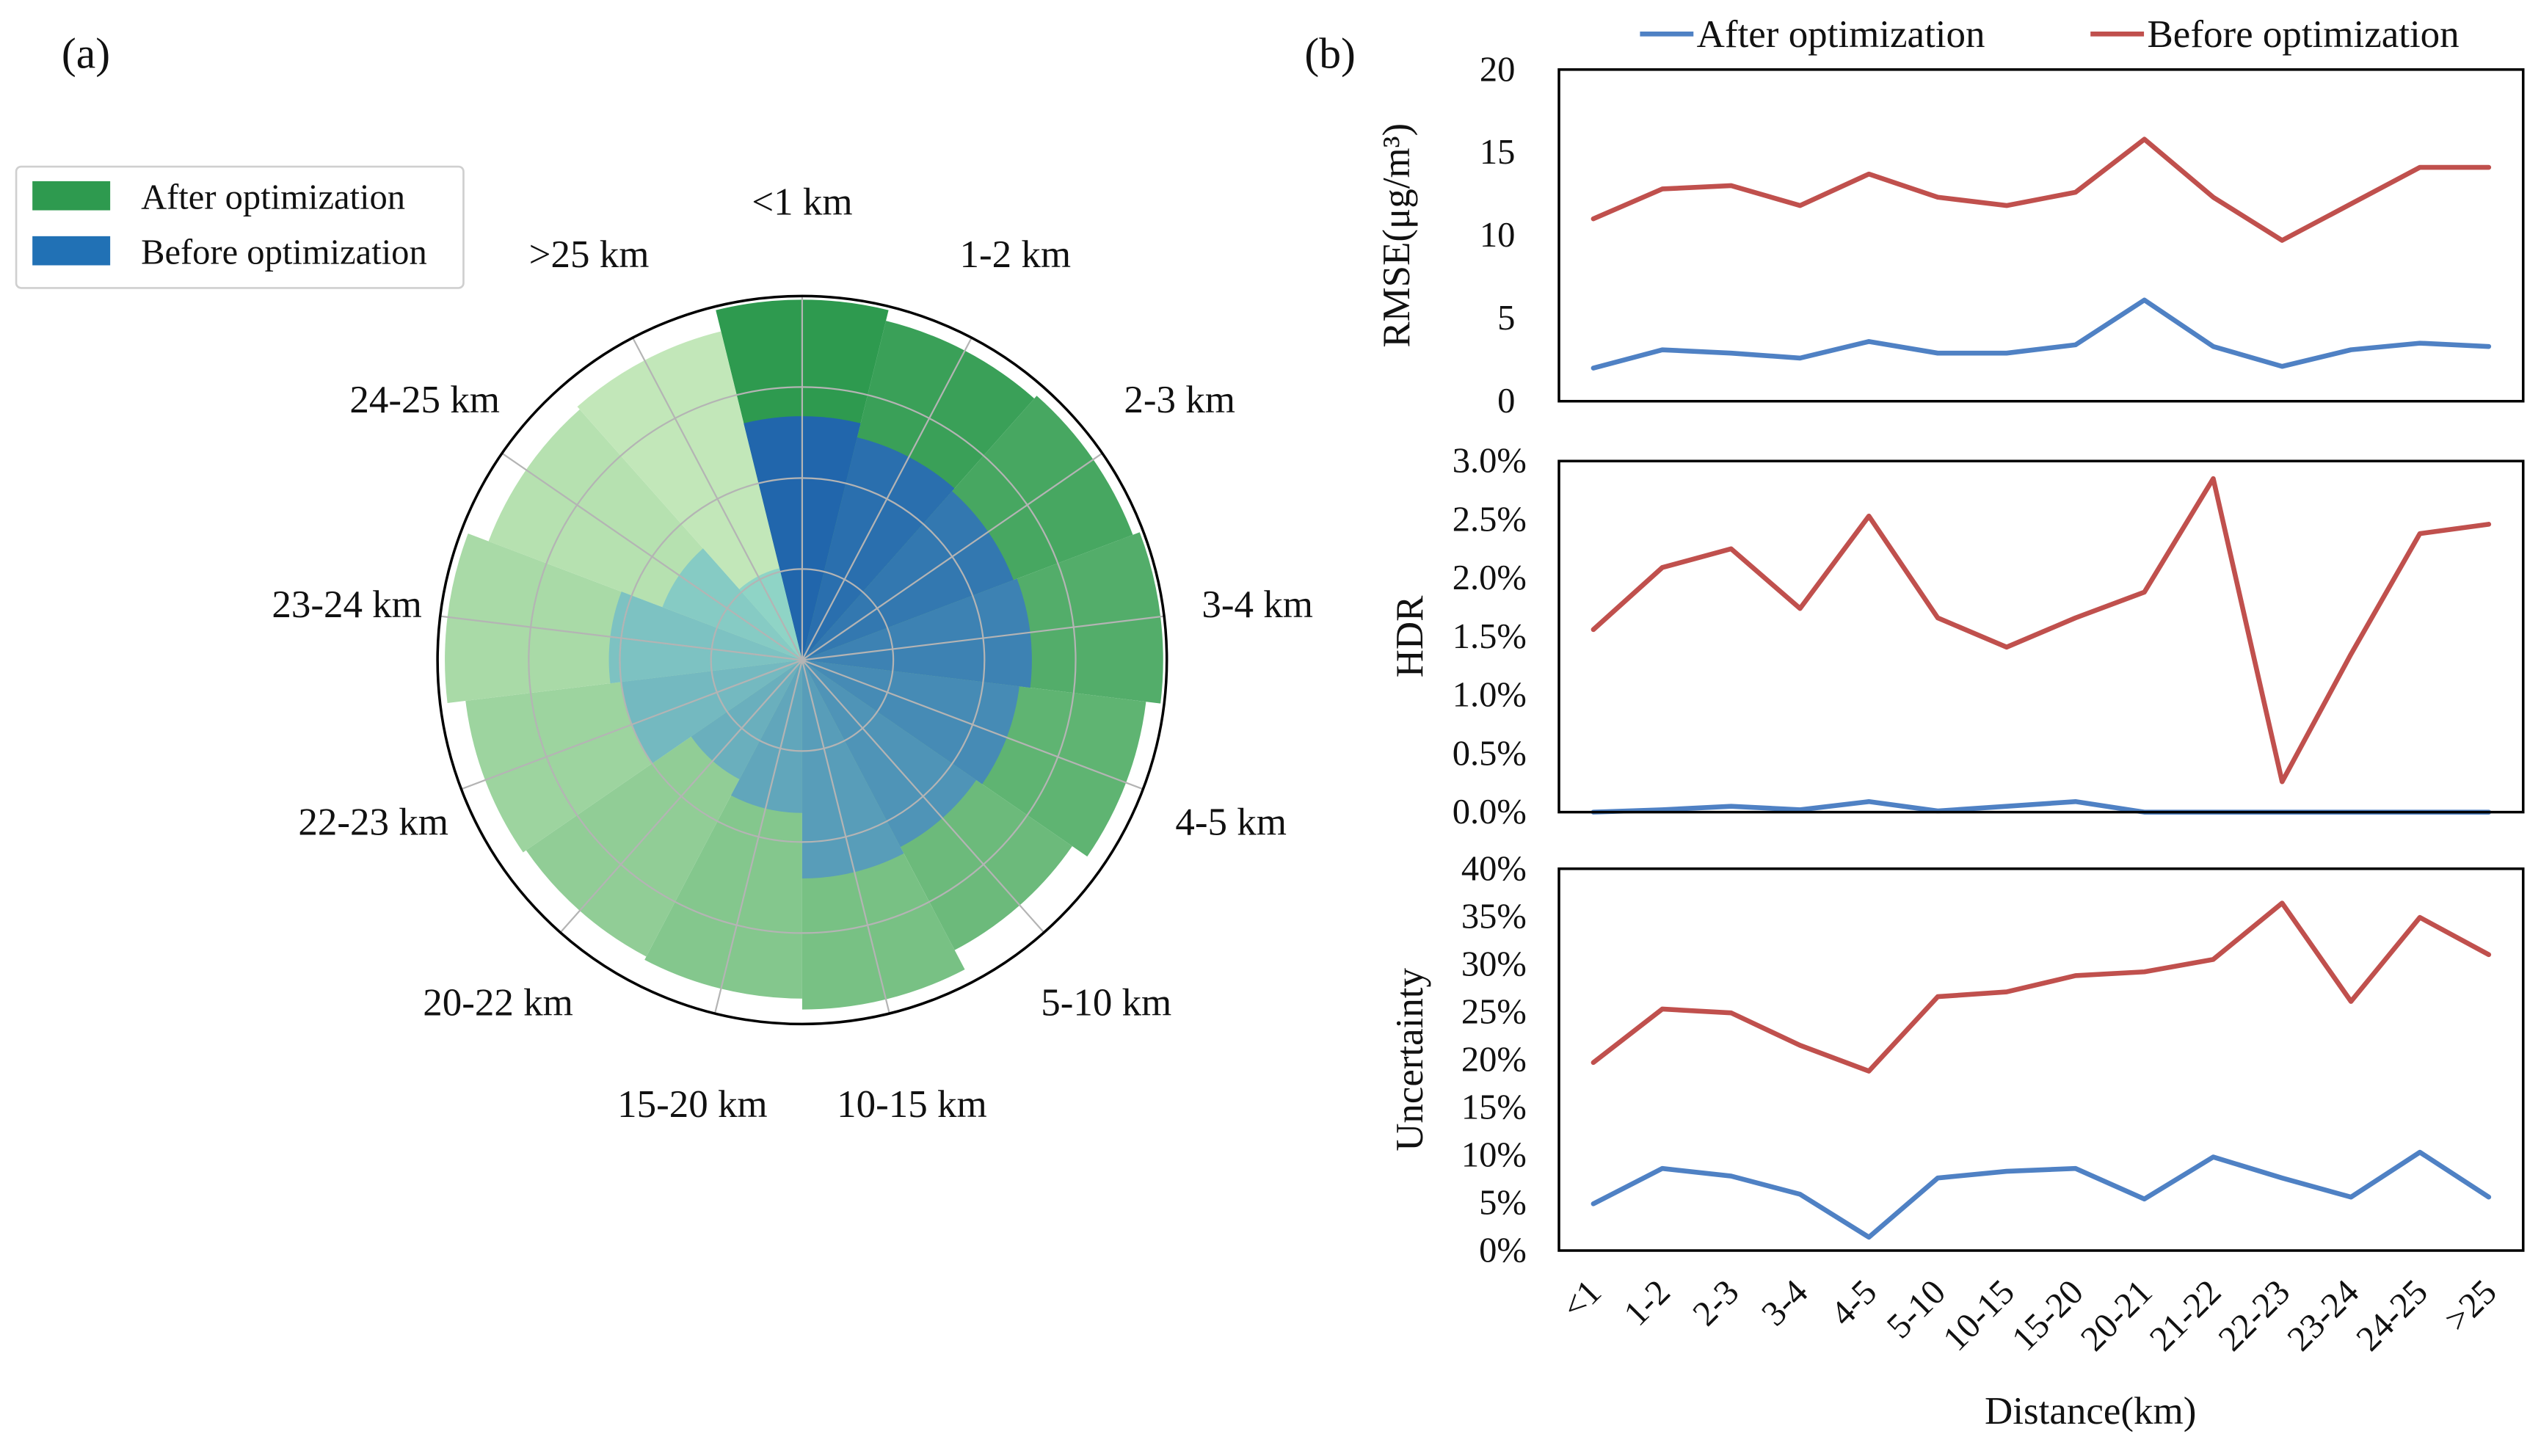  Describe the element at coordinates (1498, 69) in the screenshot. I see `ytick-label: 20` at that location.